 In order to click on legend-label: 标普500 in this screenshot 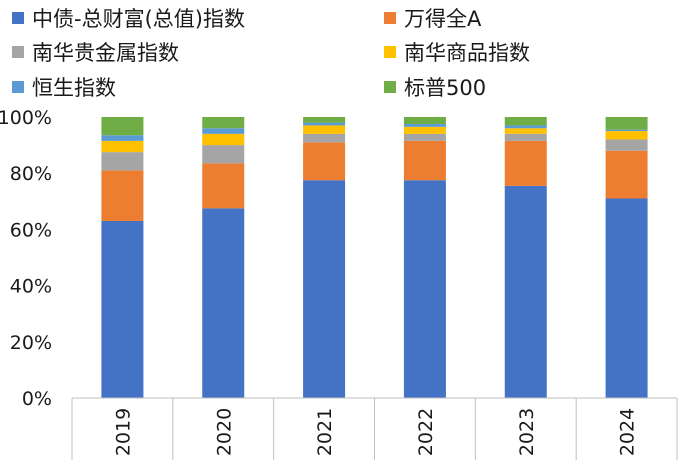, I will do `click(445, 88)`.